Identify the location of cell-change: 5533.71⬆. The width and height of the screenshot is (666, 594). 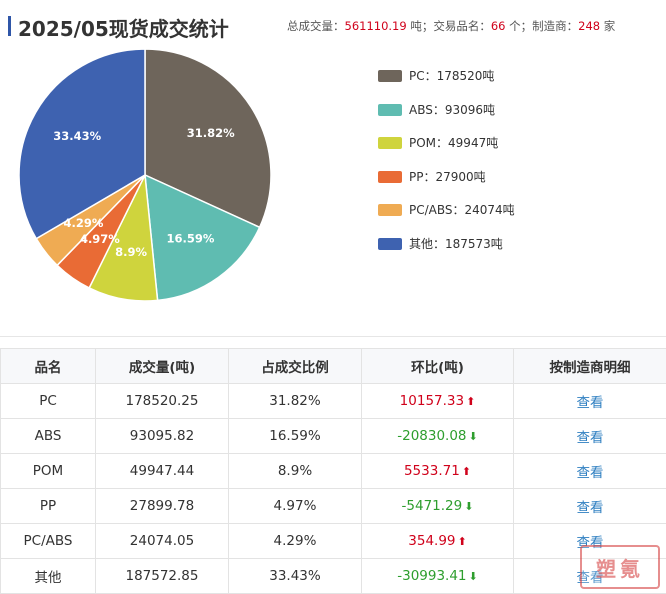
(438, 471).